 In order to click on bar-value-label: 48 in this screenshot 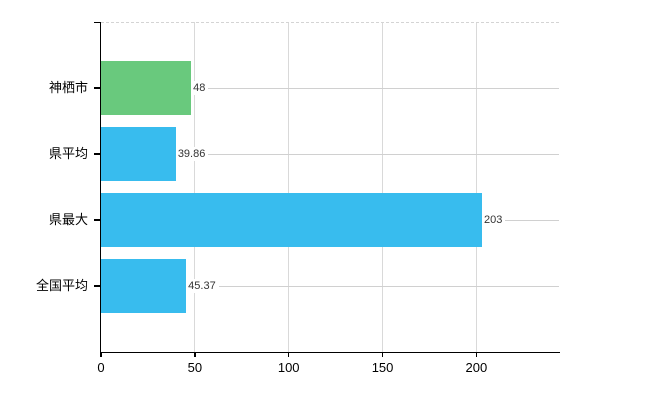, I will do `click(200, 88)`.